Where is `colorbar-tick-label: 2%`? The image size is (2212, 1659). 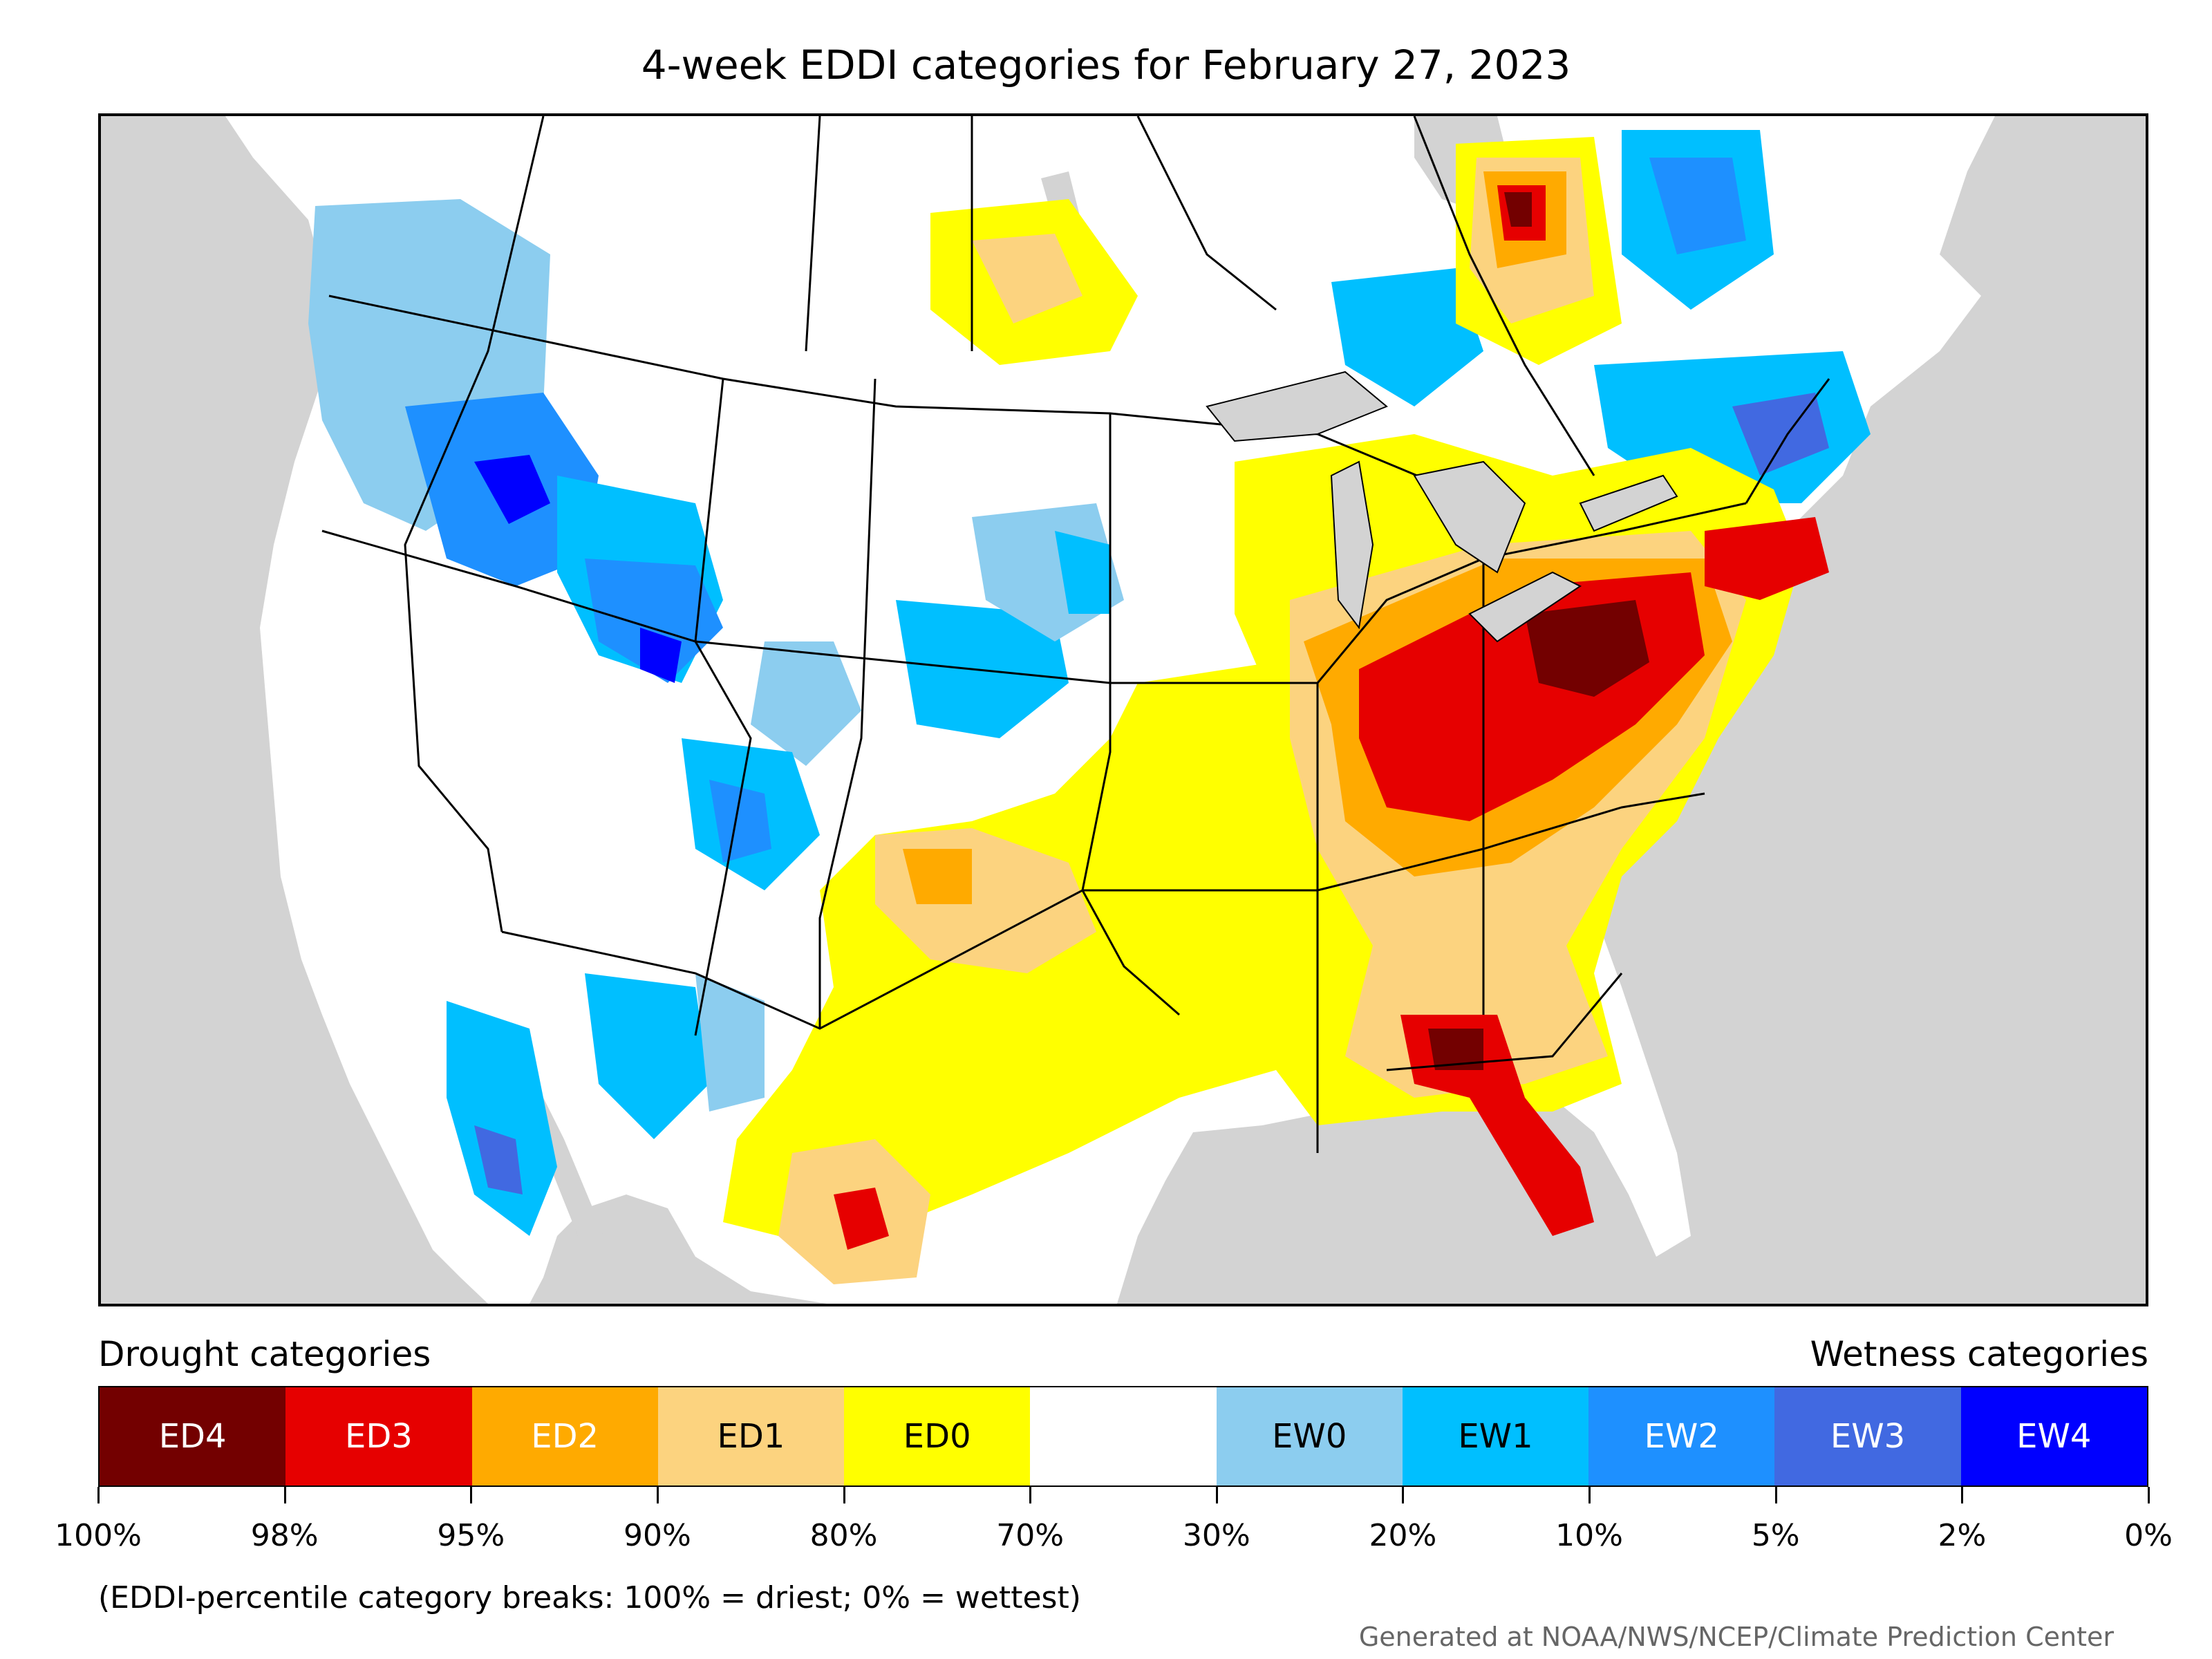 colorbar-tick-label: 2% is located at coordinates (1962, 1535).